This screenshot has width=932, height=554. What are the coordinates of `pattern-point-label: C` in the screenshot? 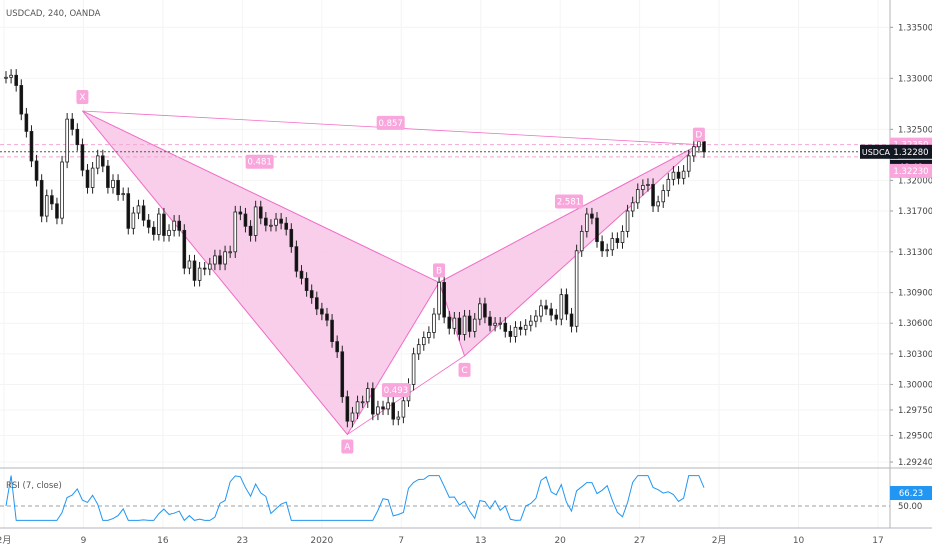 It's located at (464, 371).